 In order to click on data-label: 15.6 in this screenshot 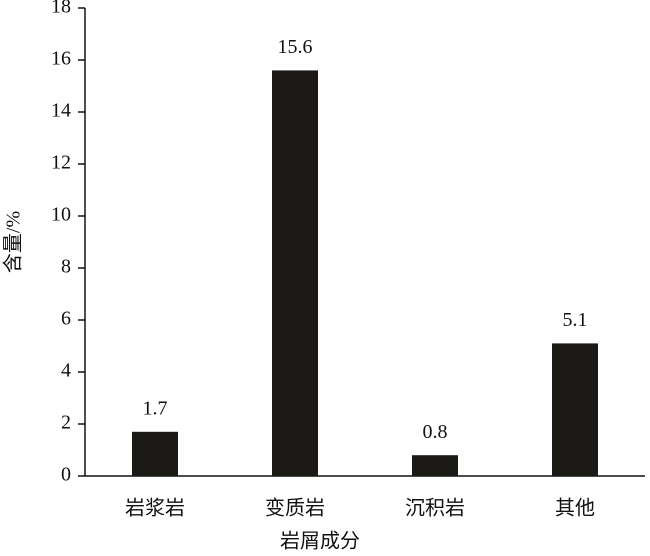, I will do `click(295, 47)`.